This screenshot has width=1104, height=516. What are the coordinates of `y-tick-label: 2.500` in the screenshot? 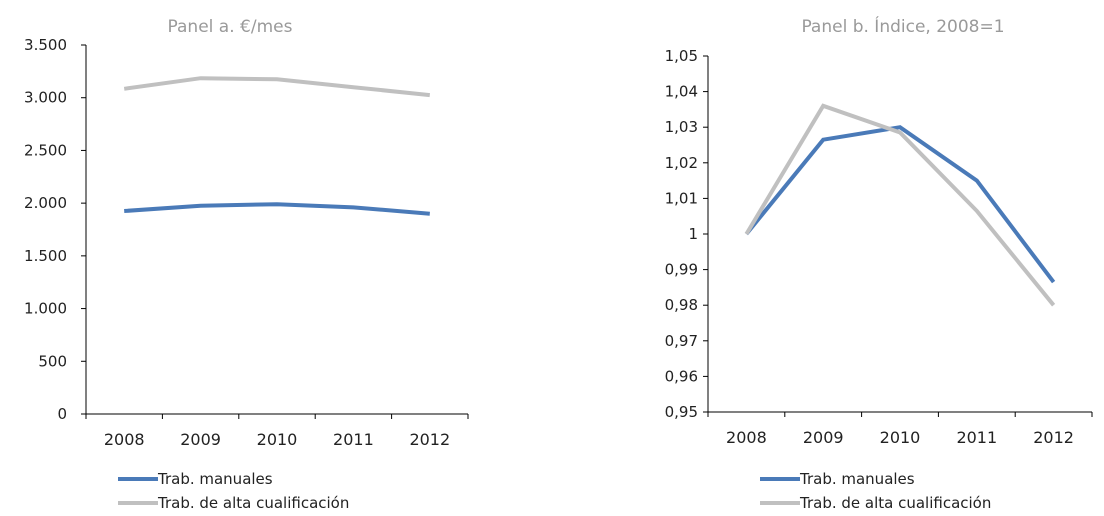 It's located at (45, 150).